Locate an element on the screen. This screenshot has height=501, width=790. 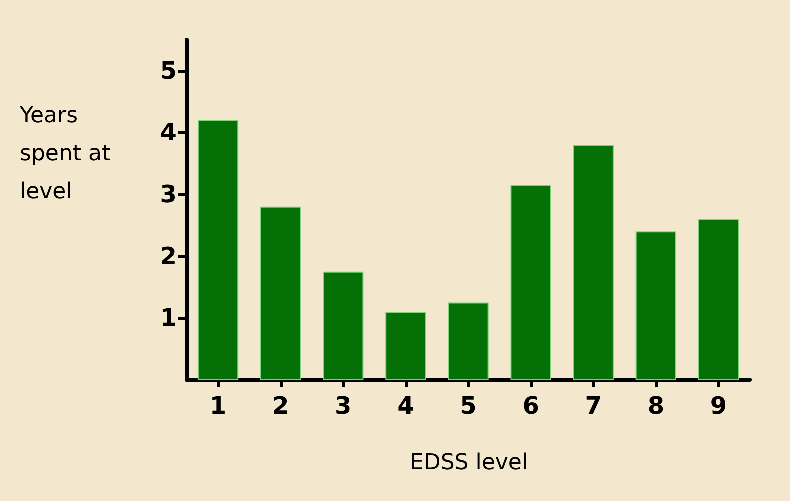
x-tick-label: 8 is located at coordinates (656, 406).